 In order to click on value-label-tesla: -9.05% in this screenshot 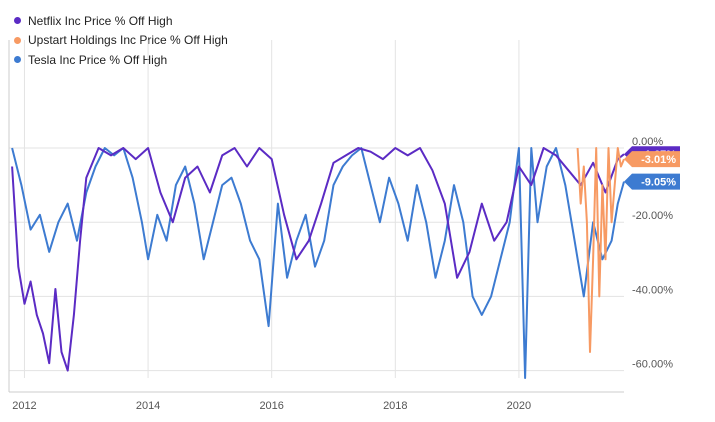, I will do `click(658, 183)`.